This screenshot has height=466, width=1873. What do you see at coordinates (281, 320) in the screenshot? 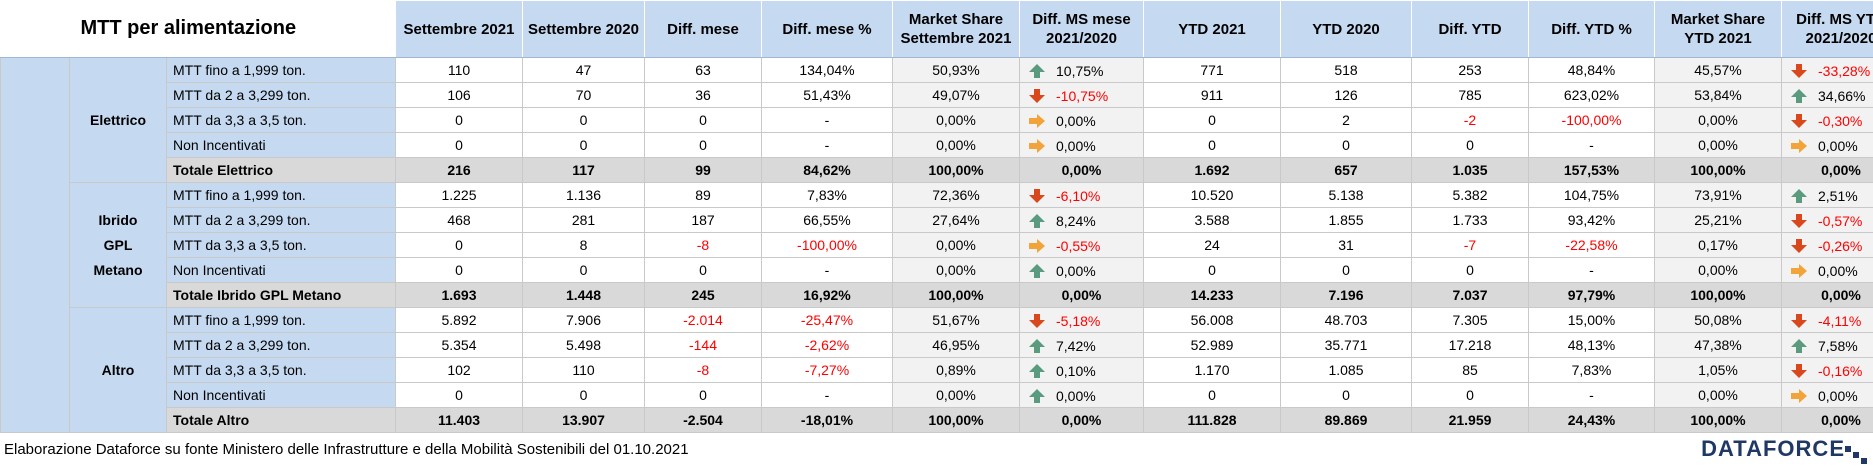
I see `row-label: MTT fino a 1,999 ton.` at bounding box center [281, 320].